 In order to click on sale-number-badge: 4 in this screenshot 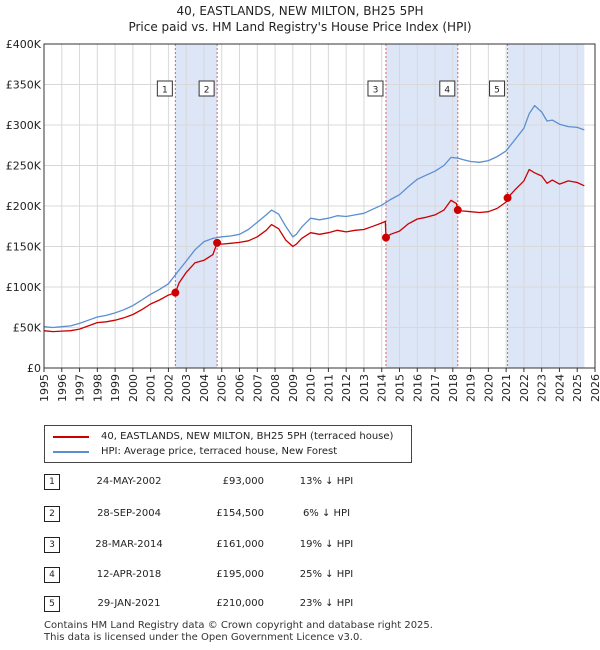, I will do `click(52, 575)`.